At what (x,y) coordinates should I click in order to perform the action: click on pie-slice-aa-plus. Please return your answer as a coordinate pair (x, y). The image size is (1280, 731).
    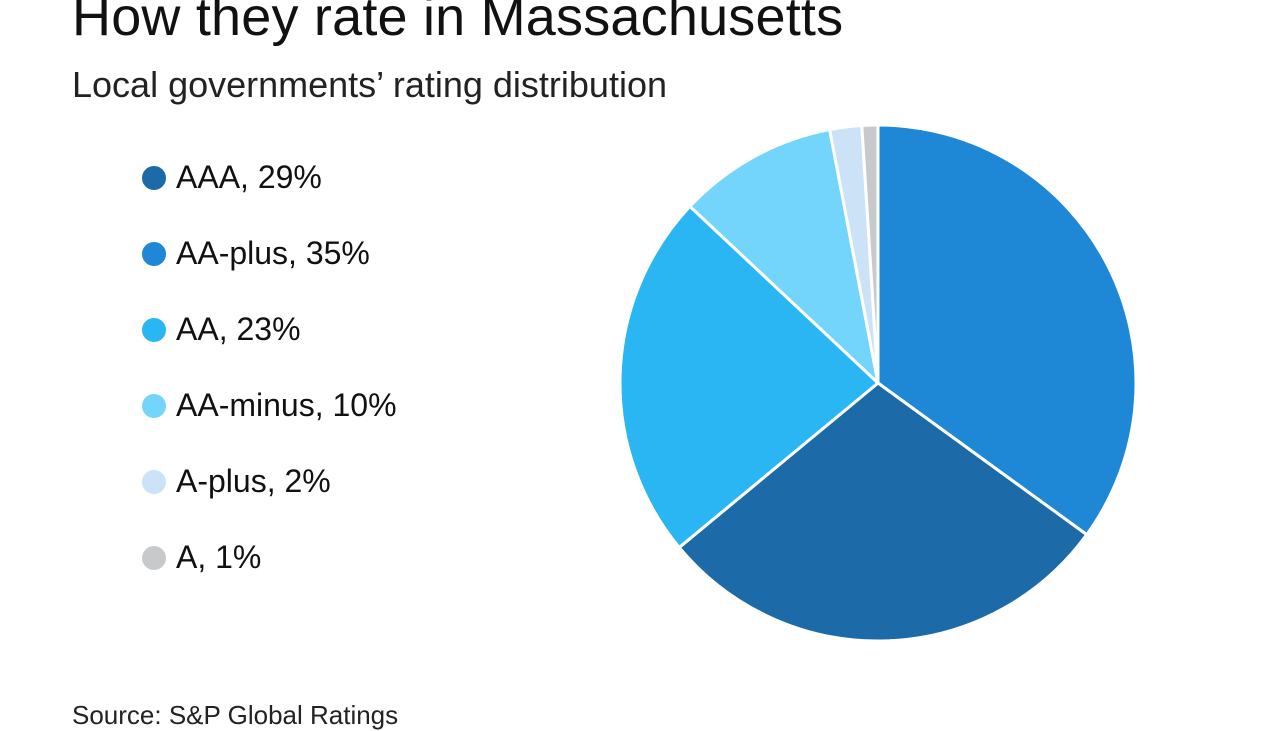
    Looking at the image, I should click on (1007, 330).